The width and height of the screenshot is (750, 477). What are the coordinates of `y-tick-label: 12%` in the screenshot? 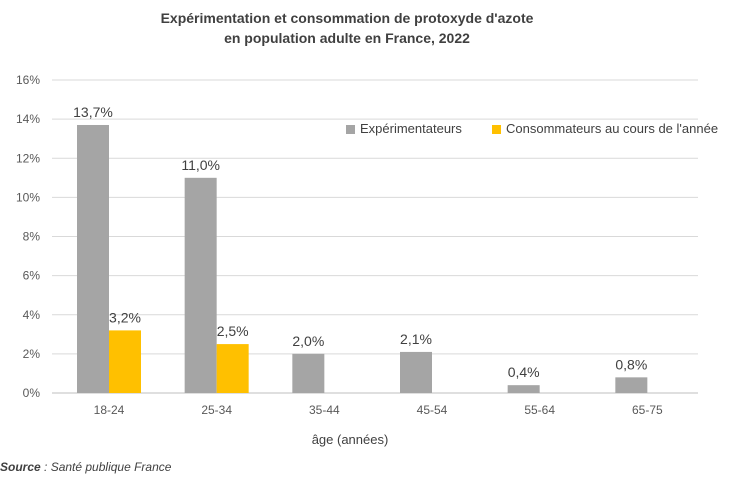 It's located at (28, 158).